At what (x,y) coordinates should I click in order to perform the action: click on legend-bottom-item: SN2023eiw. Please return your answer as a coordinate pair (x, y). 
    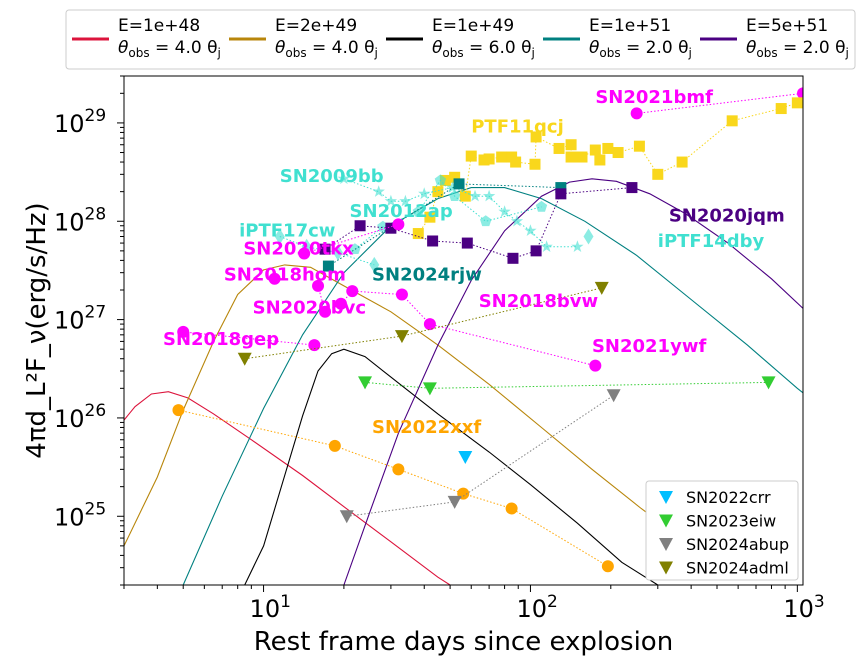
    Looking at the image, I should click on (717, 521).